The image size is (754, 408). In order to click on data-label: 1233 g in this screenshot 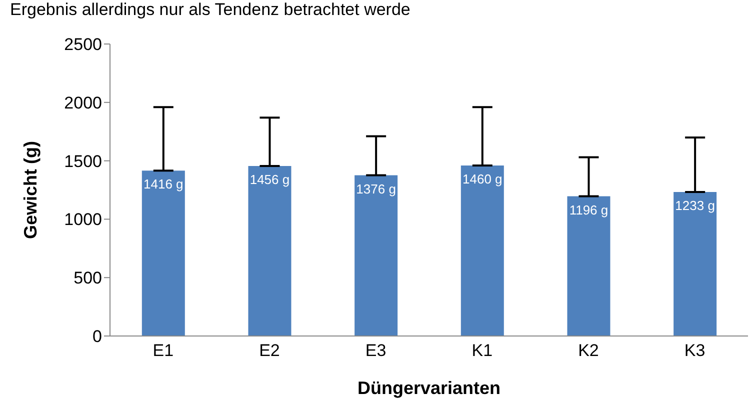, I will do `click(695, 205)`.